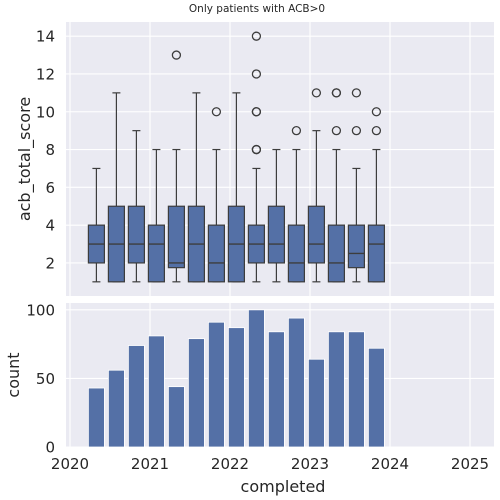 This screenshot has height=500, width=500. Describe the element at coordinates (45, 74) in the screenshot. I see `top-y-tick-label: 12` at that location.